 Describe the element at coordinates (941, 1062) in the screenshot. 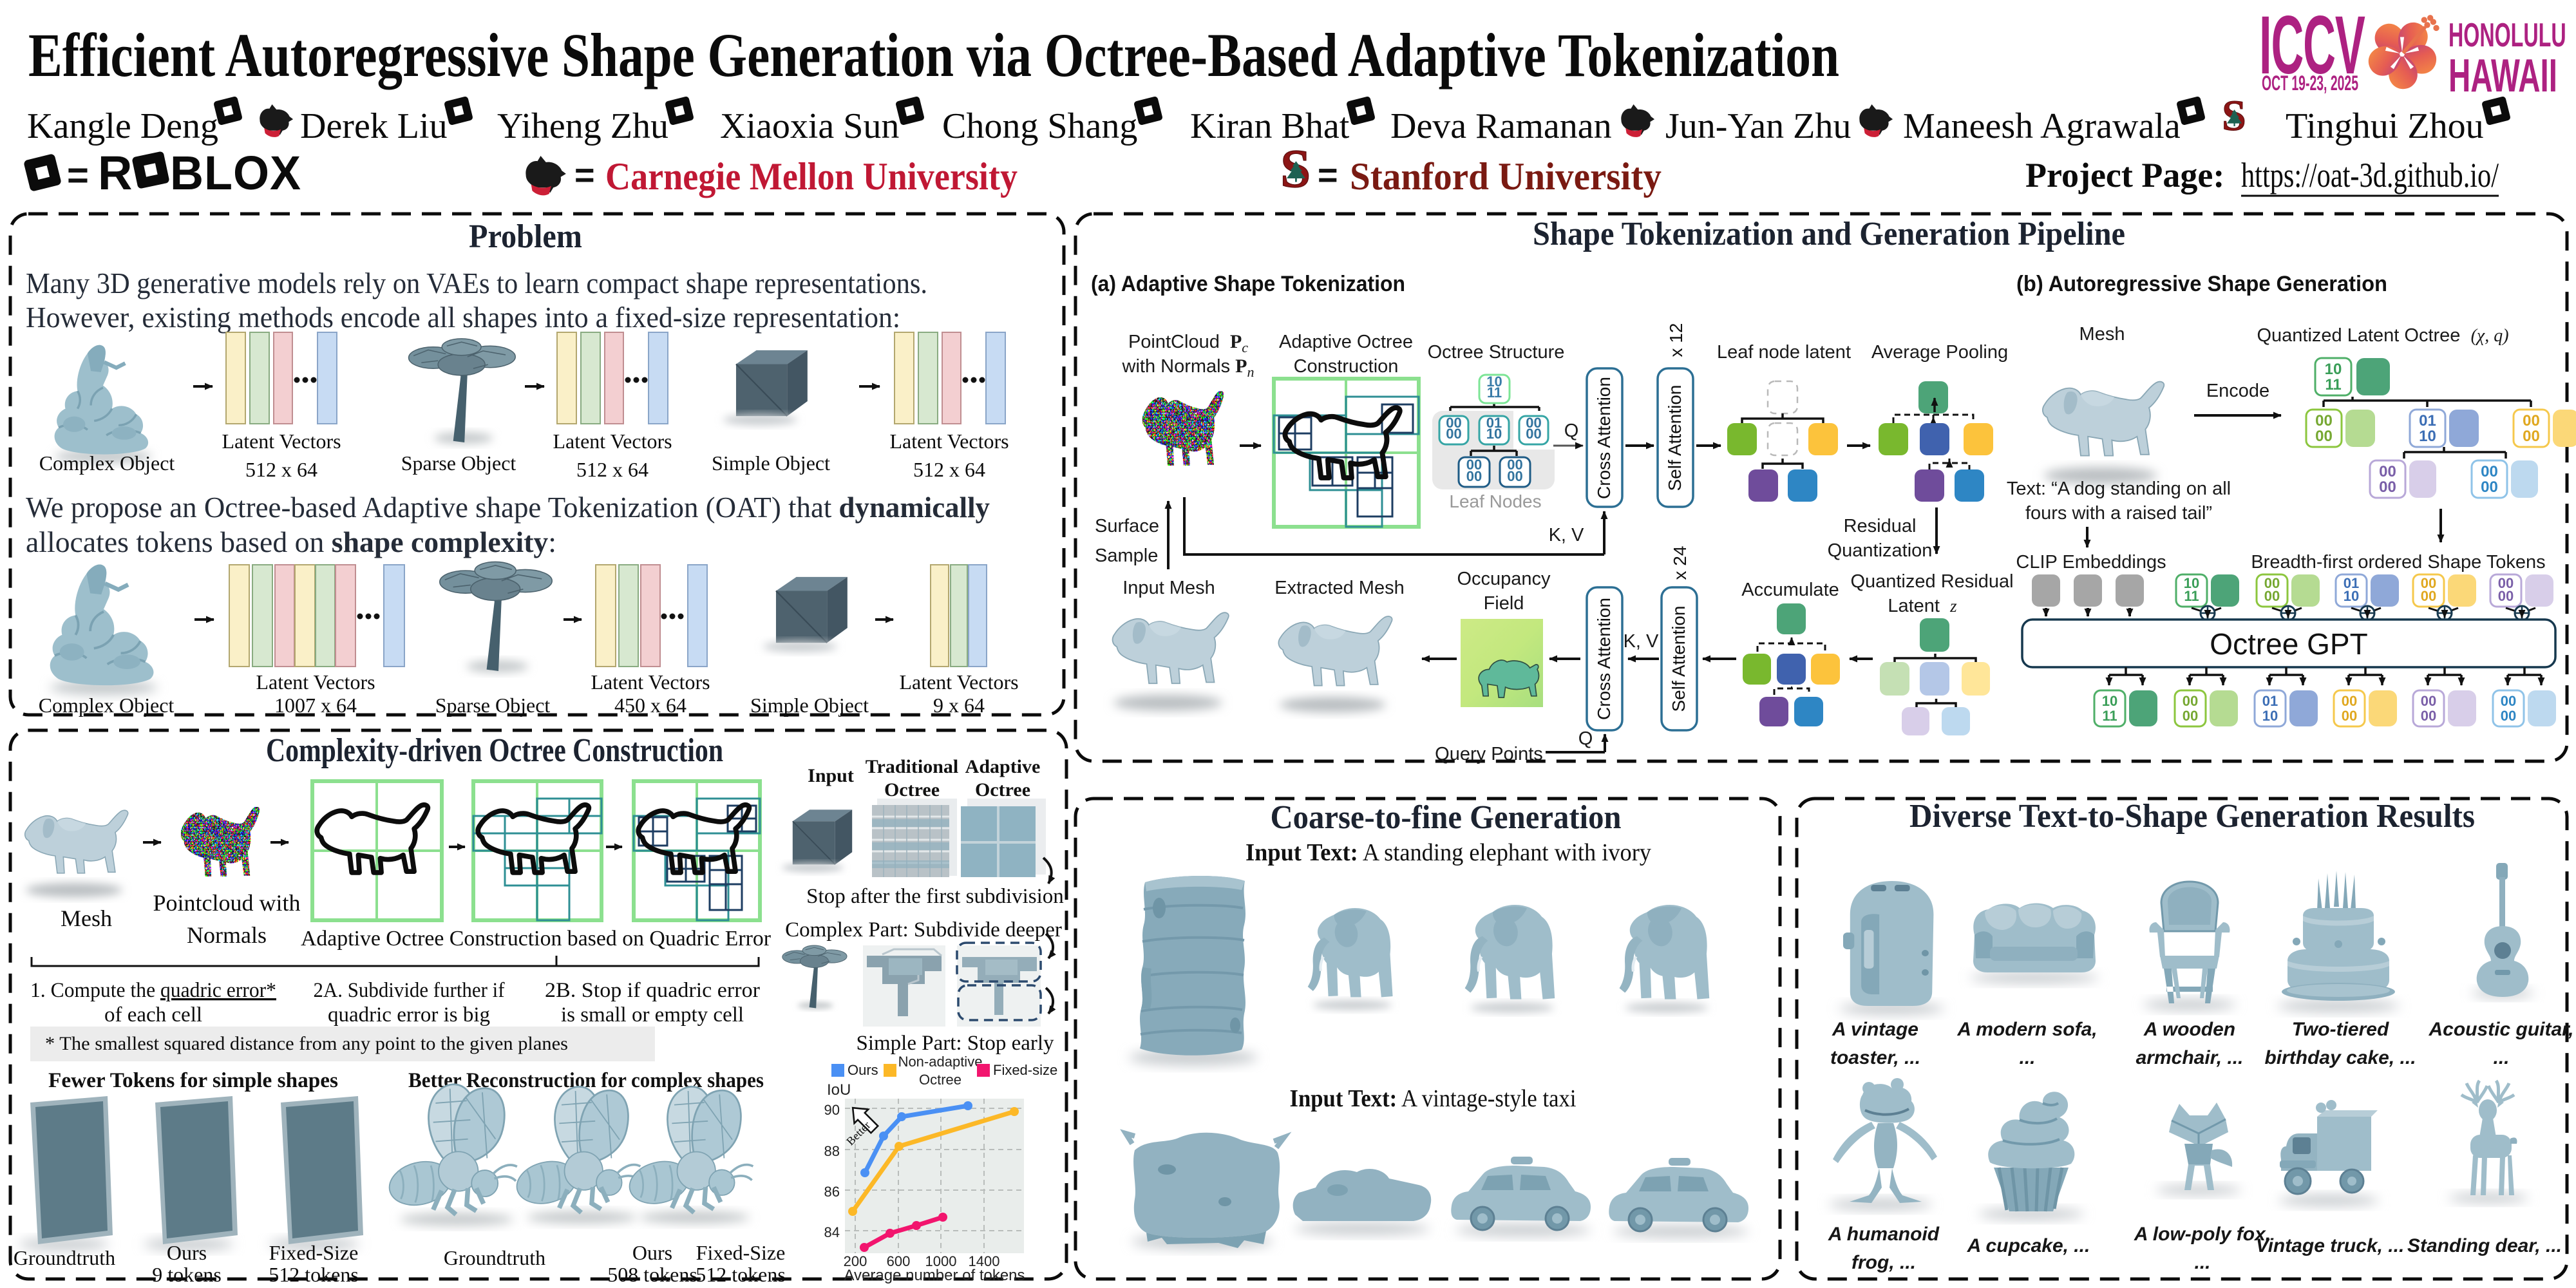

I see `svg-text: Non-adaptive` at that location.